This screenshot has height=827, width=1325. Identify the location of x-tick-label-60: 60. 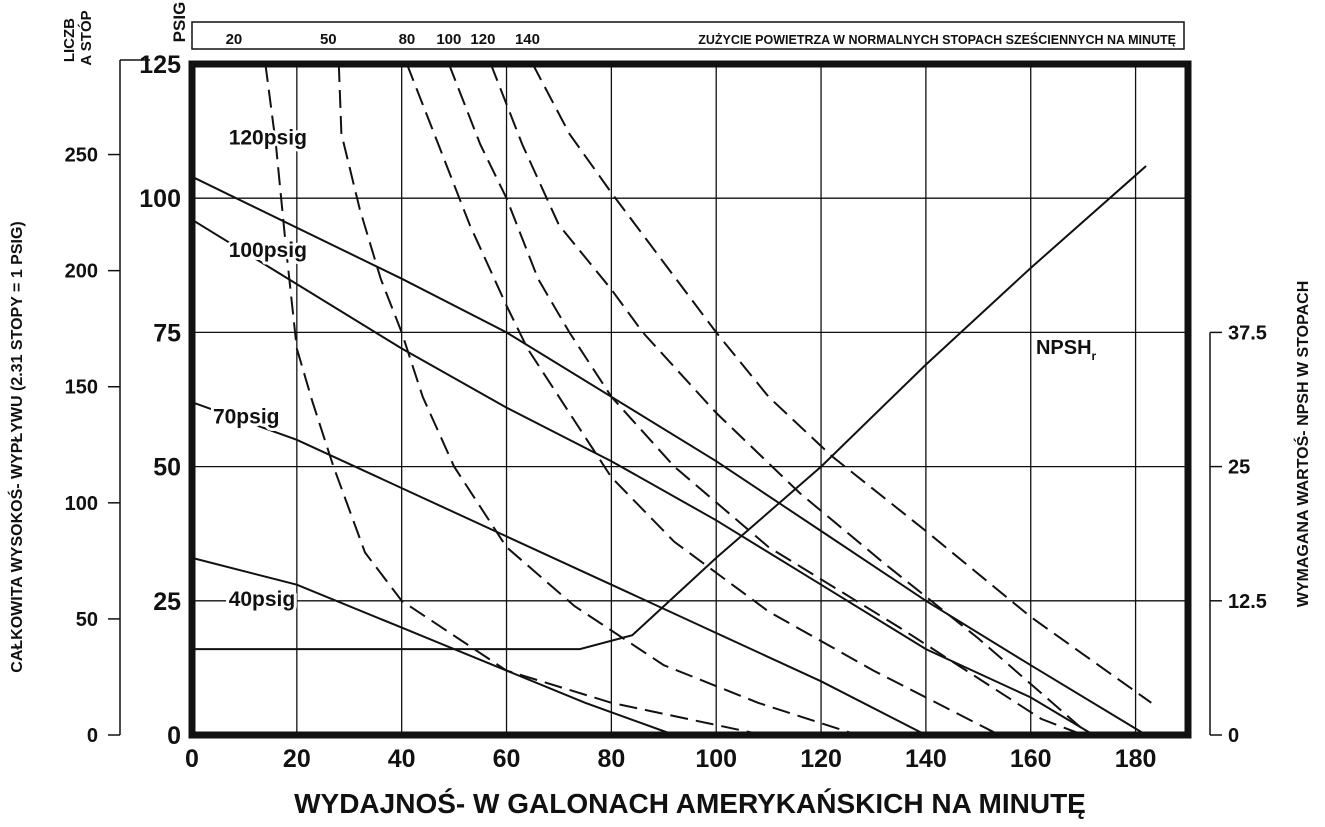
(507, 759).